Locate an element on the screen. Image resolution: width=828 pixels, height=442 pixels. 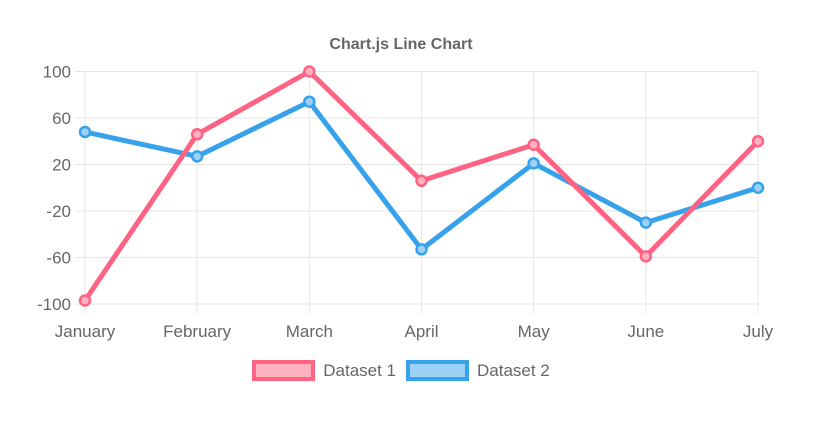
x-tick-label-january: January is located at coordinates (85, 331).